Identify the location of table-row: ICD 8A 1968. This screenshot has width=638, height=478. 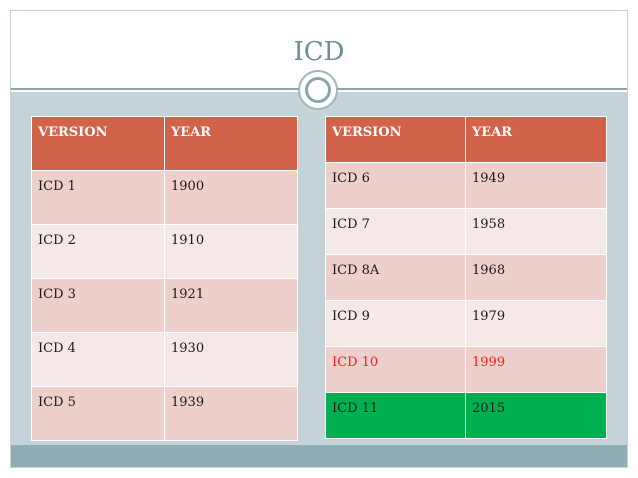
(466, 277).